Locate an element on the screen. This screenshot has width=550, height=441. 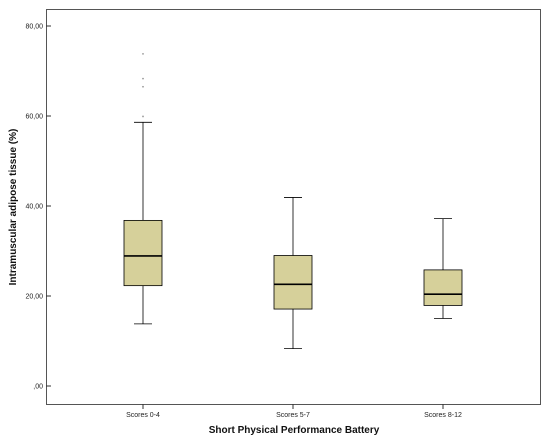
x-tick-label: Scores 5-7 is located at coordinates (293, 415).